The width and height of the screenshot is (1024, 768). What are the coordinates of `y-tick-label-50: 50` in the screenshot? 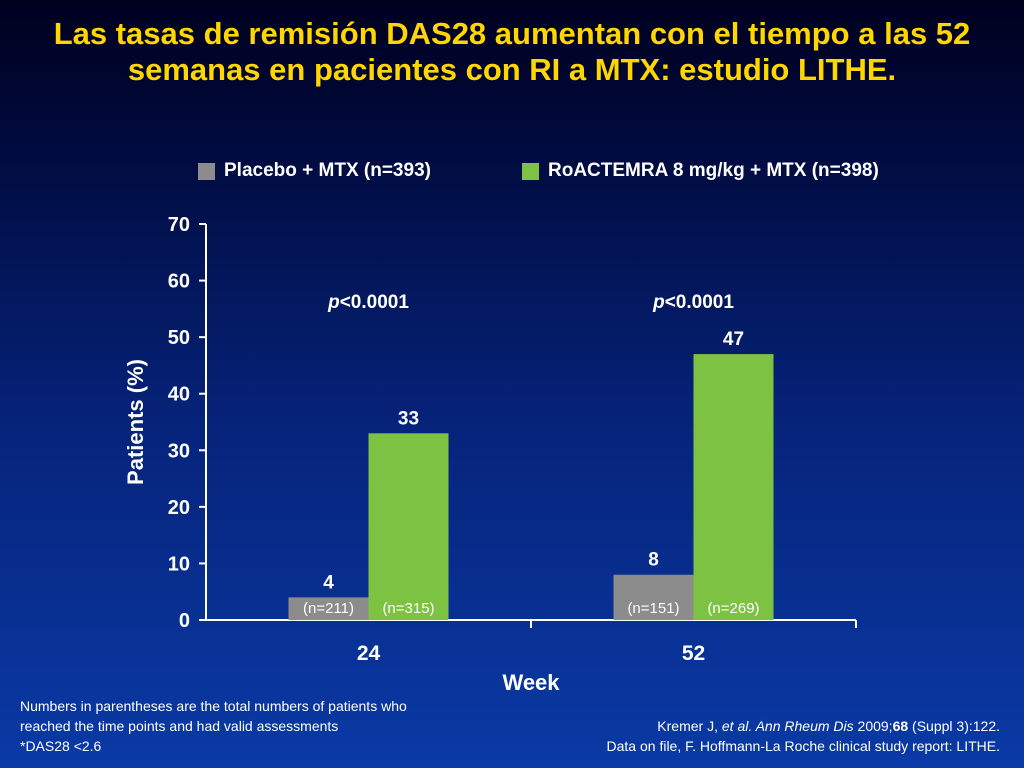 It's located at (179, 338).